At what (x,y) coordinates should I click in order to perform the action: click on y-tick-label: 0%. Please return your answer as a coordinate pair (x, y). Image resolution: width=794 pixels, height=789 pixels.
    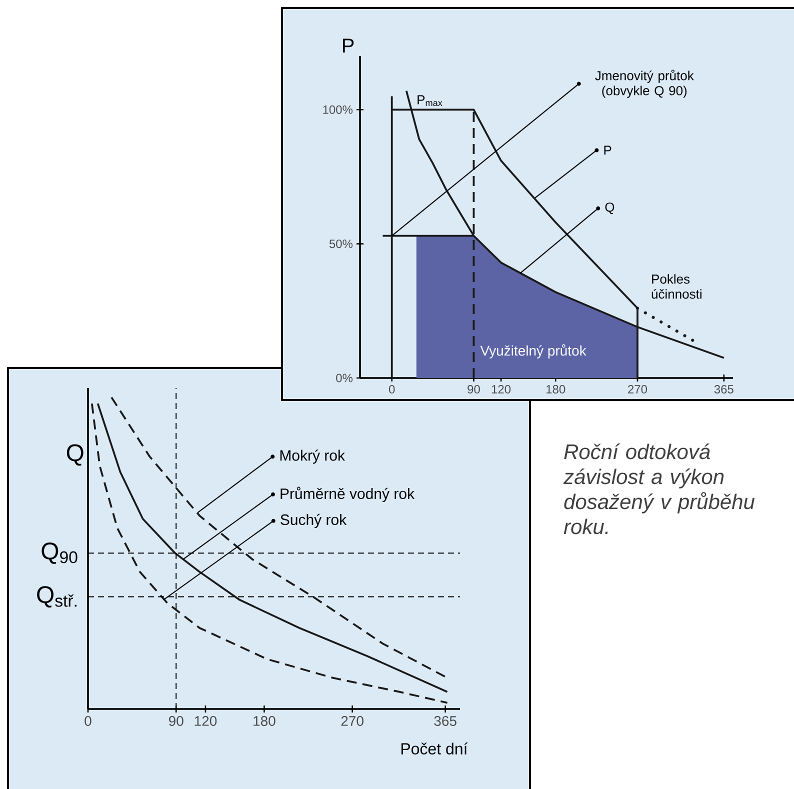
    Looking at the image, I should click on (344, 378).